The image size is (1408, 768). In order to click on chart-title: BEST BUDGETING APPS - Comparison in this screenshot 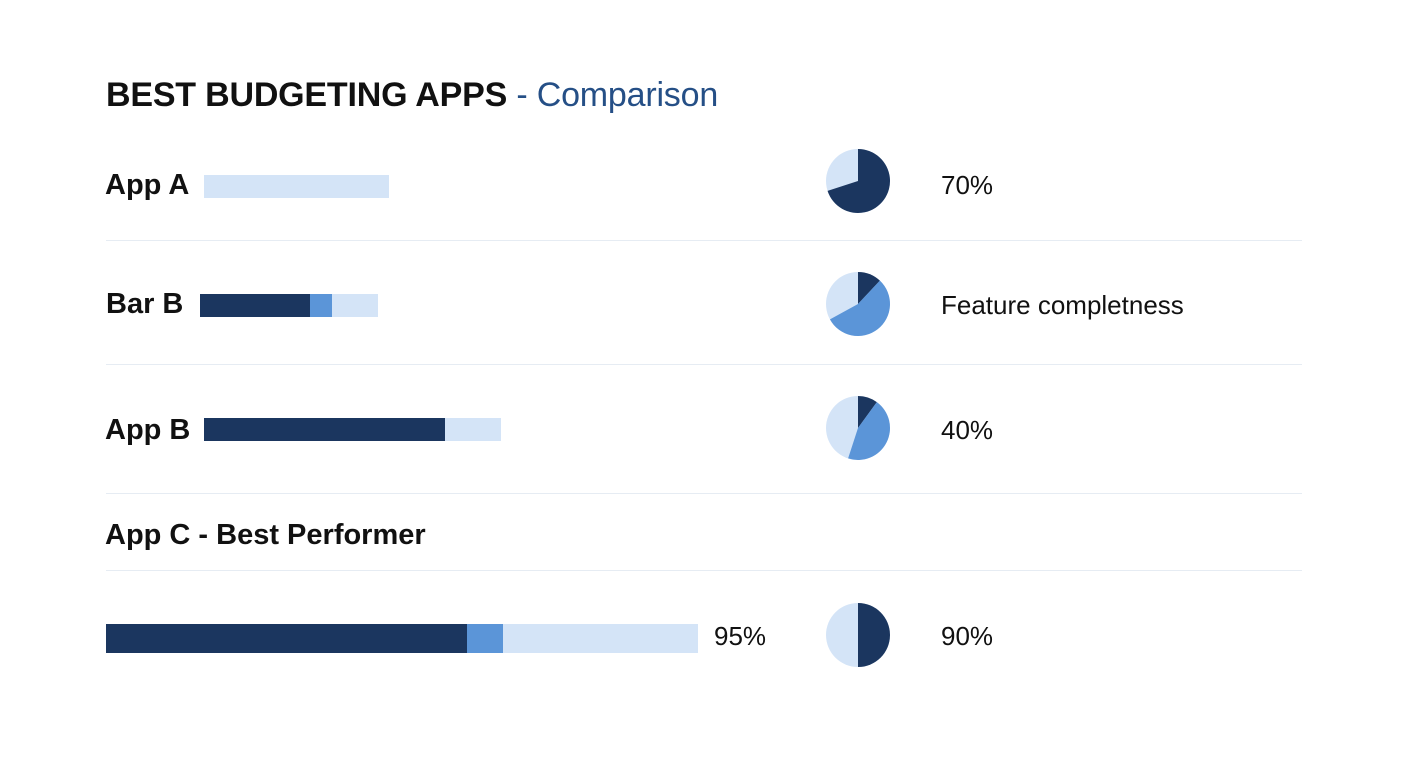, I will do `click(412, 95)`.